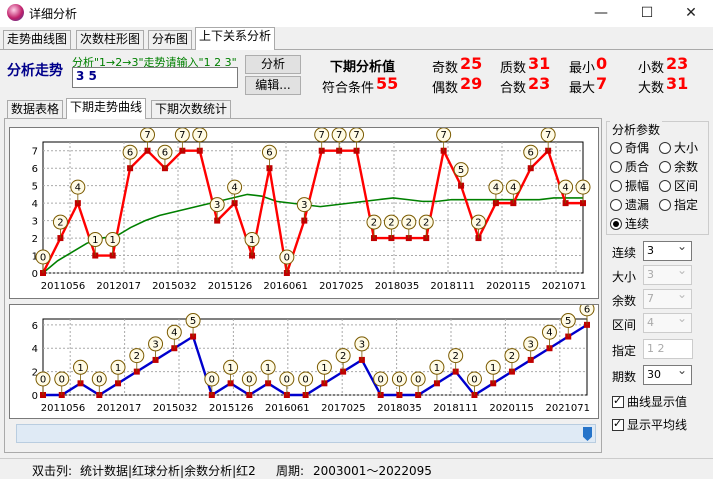 The width and height of the screenshot is (713, 479). Describe the element at coordinates (667, 374) in the screenshot. I see `periods-select: 30` at that location.